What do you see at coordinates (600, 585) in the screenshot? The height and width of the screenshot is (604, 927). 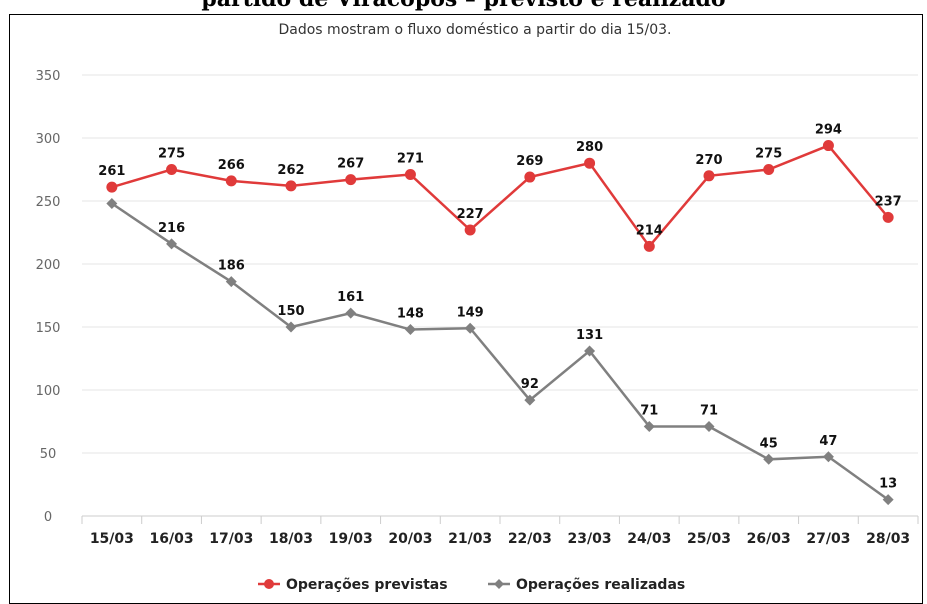 I see `legend-label: Operações realizadas` at bounding box center [600, 585].